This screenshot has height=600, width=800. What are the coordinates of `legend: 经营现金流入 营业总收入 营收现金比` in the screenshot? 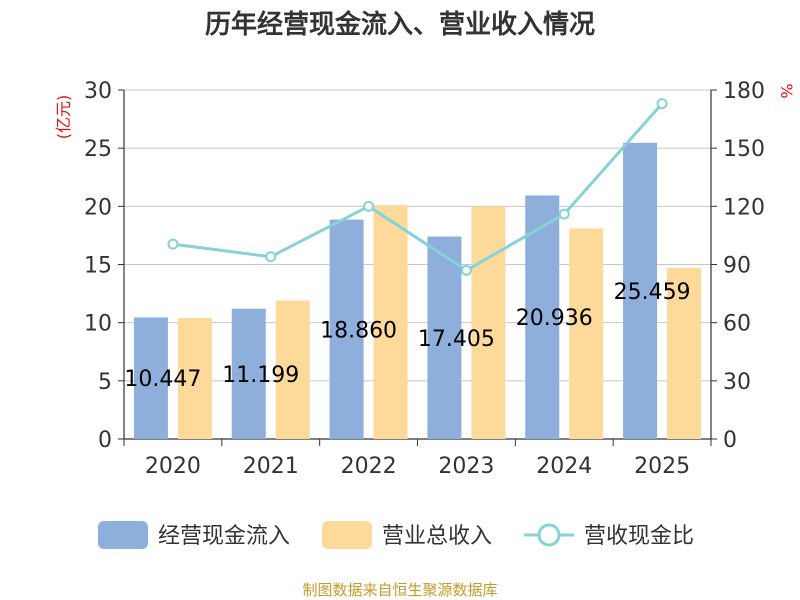 It's located at (396, 535).